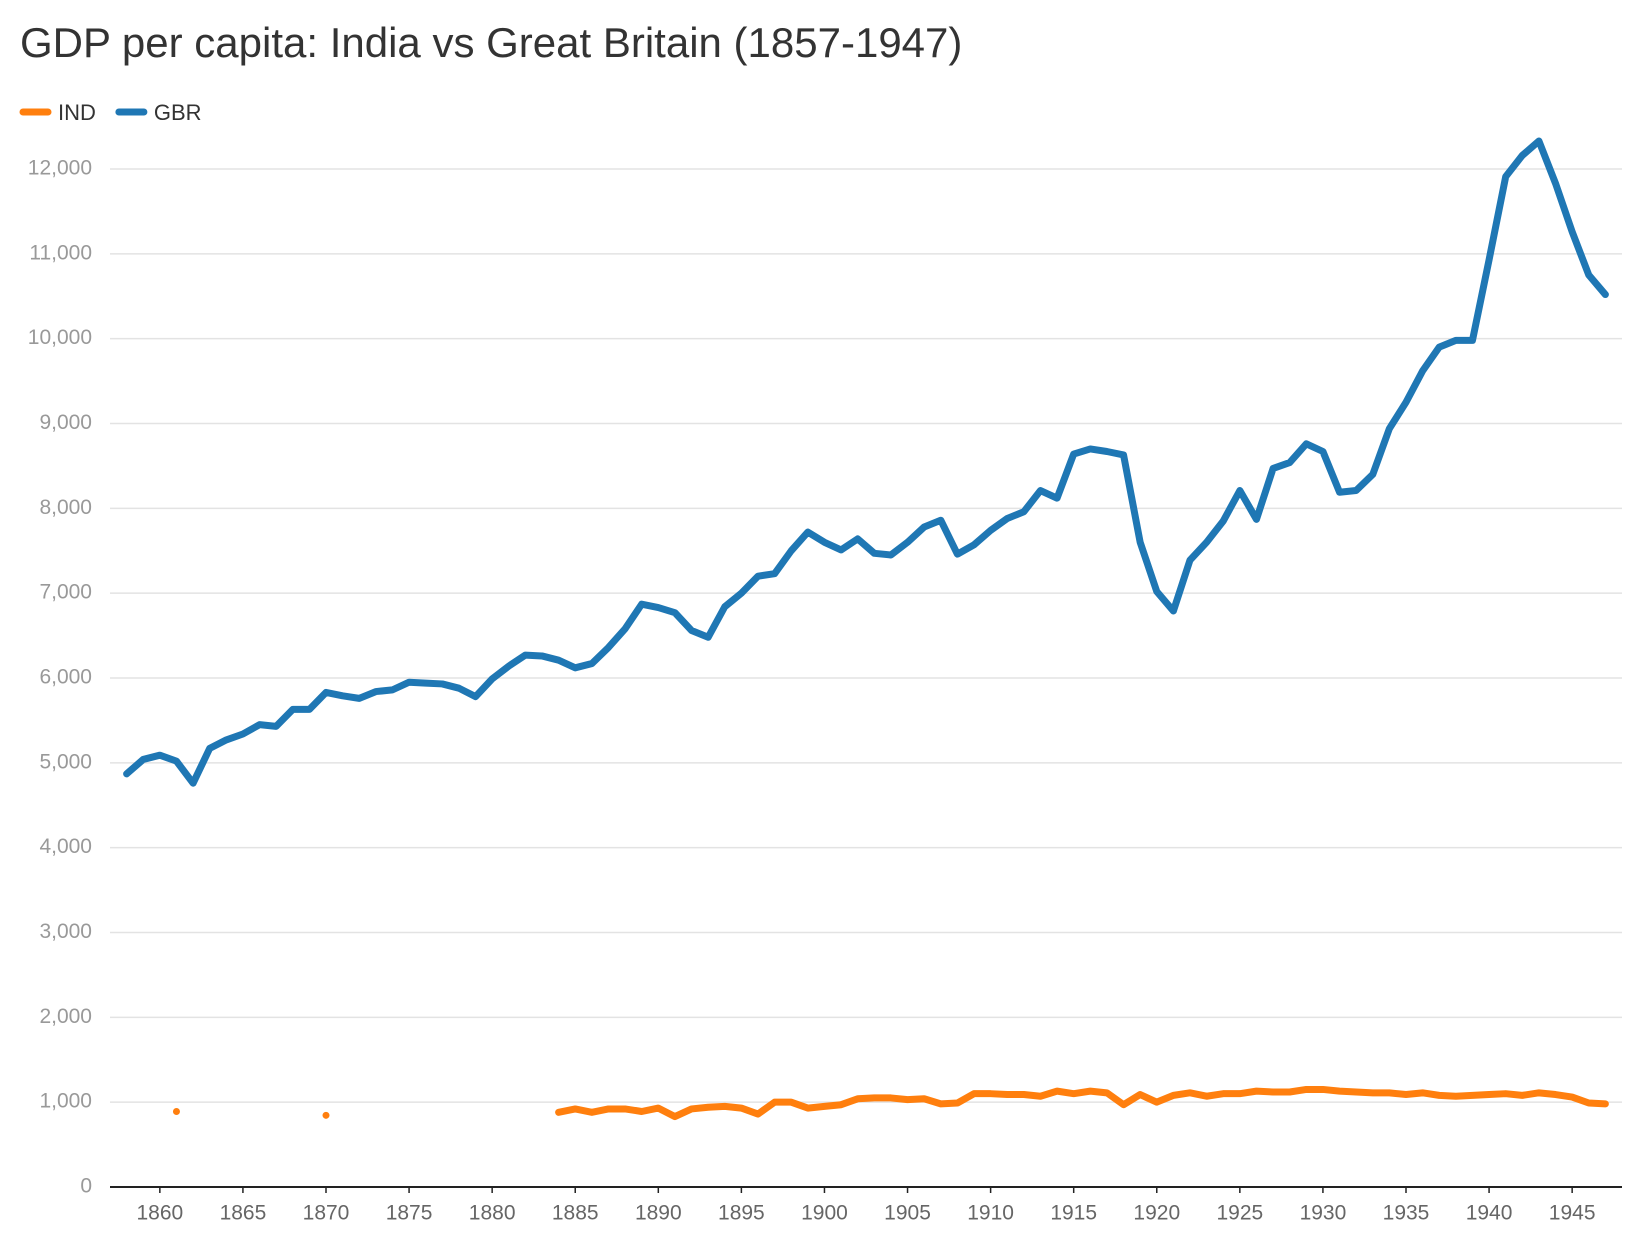  I want to click on line-series, so click(890, 1103).